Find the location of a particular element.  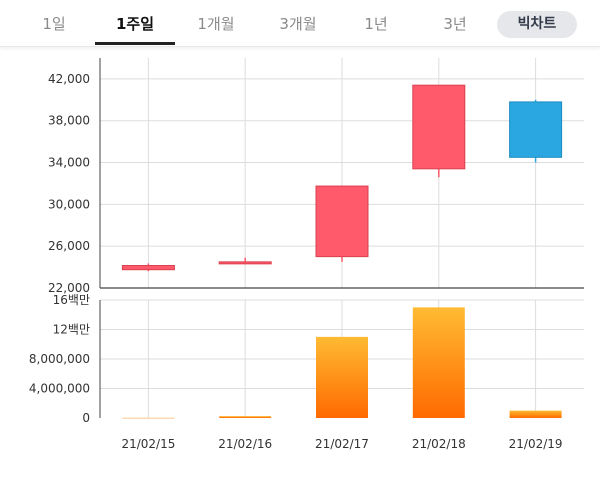

x-tick-label: 21/02/18 is located at coordinates (439, 444).